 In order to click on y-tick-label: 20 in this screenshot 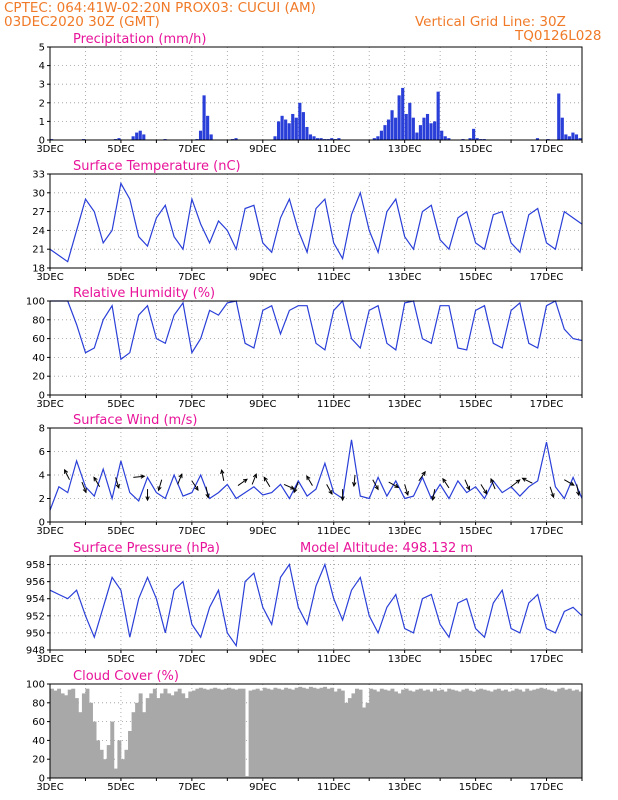, I will do `click(38, 760)`.